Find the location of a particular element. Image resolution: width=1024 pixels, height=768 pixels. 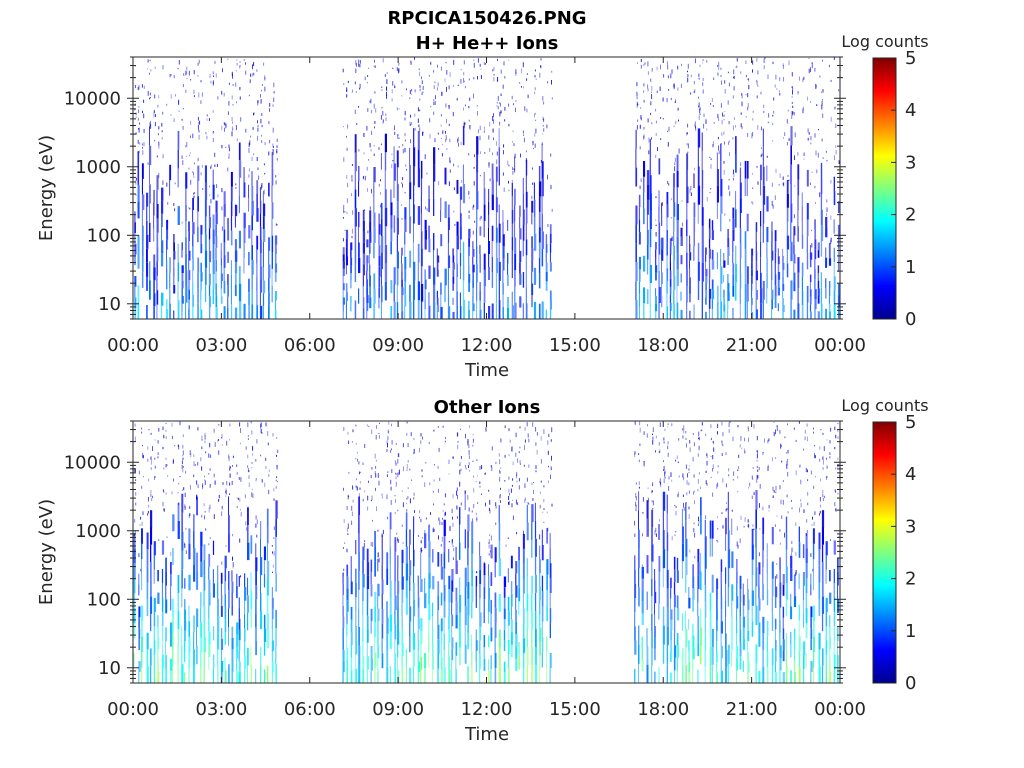

colorbar-tick-label: 0 is located at coordinates (910, 319).